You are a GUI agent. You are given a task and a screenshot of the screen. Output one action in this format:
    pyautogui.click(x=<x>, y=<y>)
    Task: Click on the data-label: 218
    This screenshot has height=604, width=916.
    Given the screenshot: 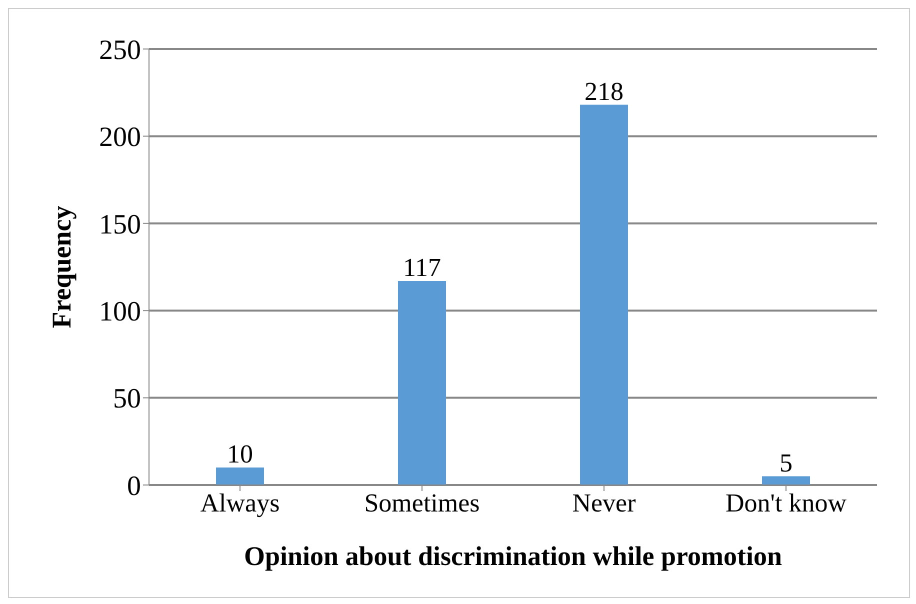 What is the action you would take?
    pyautogui.click(x=604, y=91)
    